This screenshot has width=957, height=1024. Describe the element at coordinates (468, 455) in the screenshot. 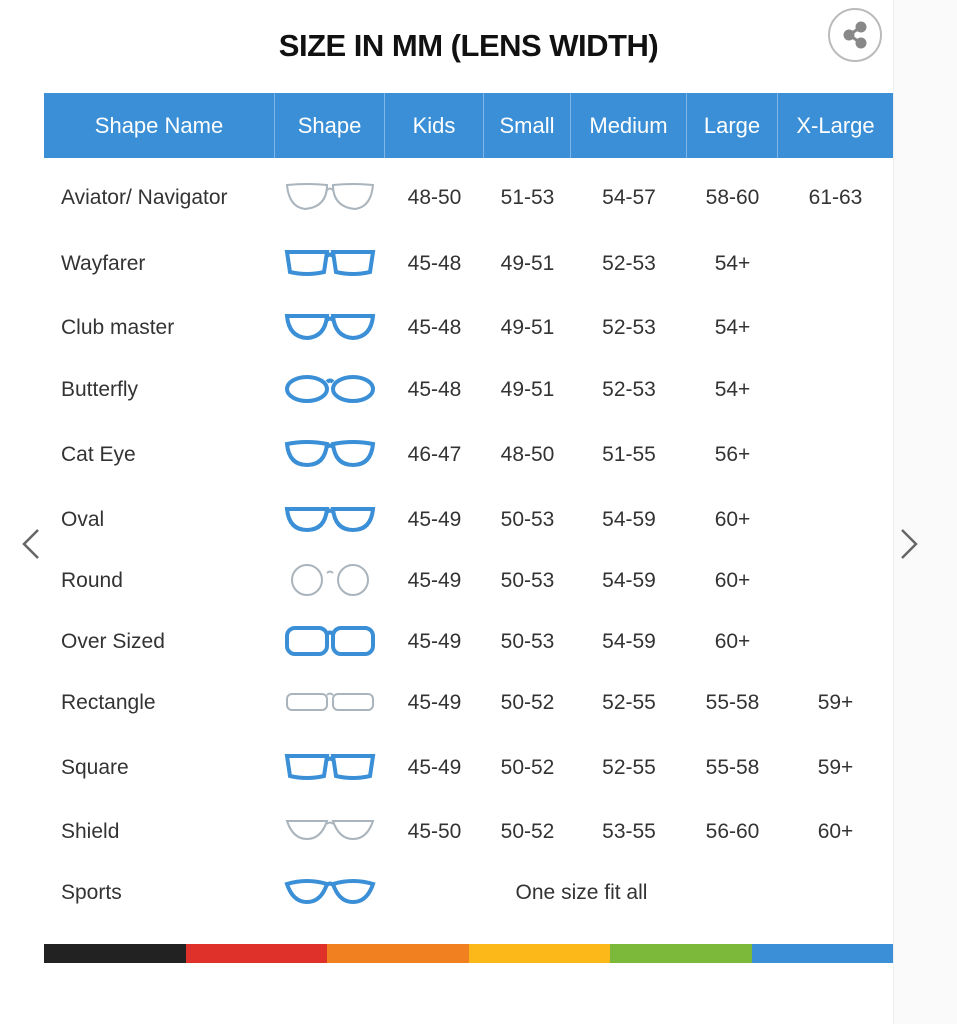

I see `table-row: Cat Eye 46-47 48-50 51-55 56+` at that location.